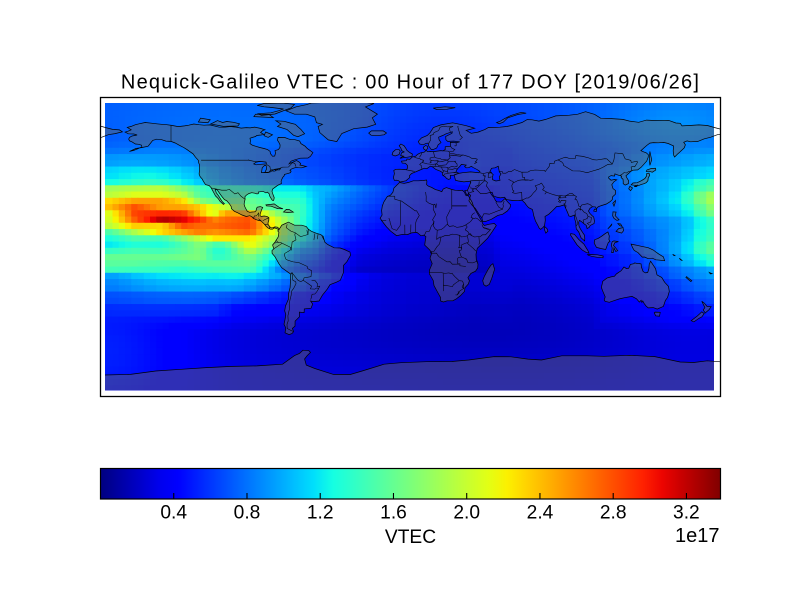  I want to click on svg-text: VTEC, so click(410, 537).